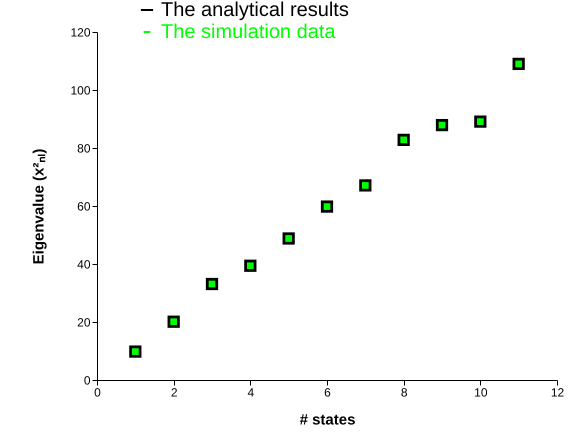 This screenshot has height=442, width=580. What do you see at coordinates (84, 207) in the screenshot?
I see `y-tick-label: 60` at bounding box center [84, 207].